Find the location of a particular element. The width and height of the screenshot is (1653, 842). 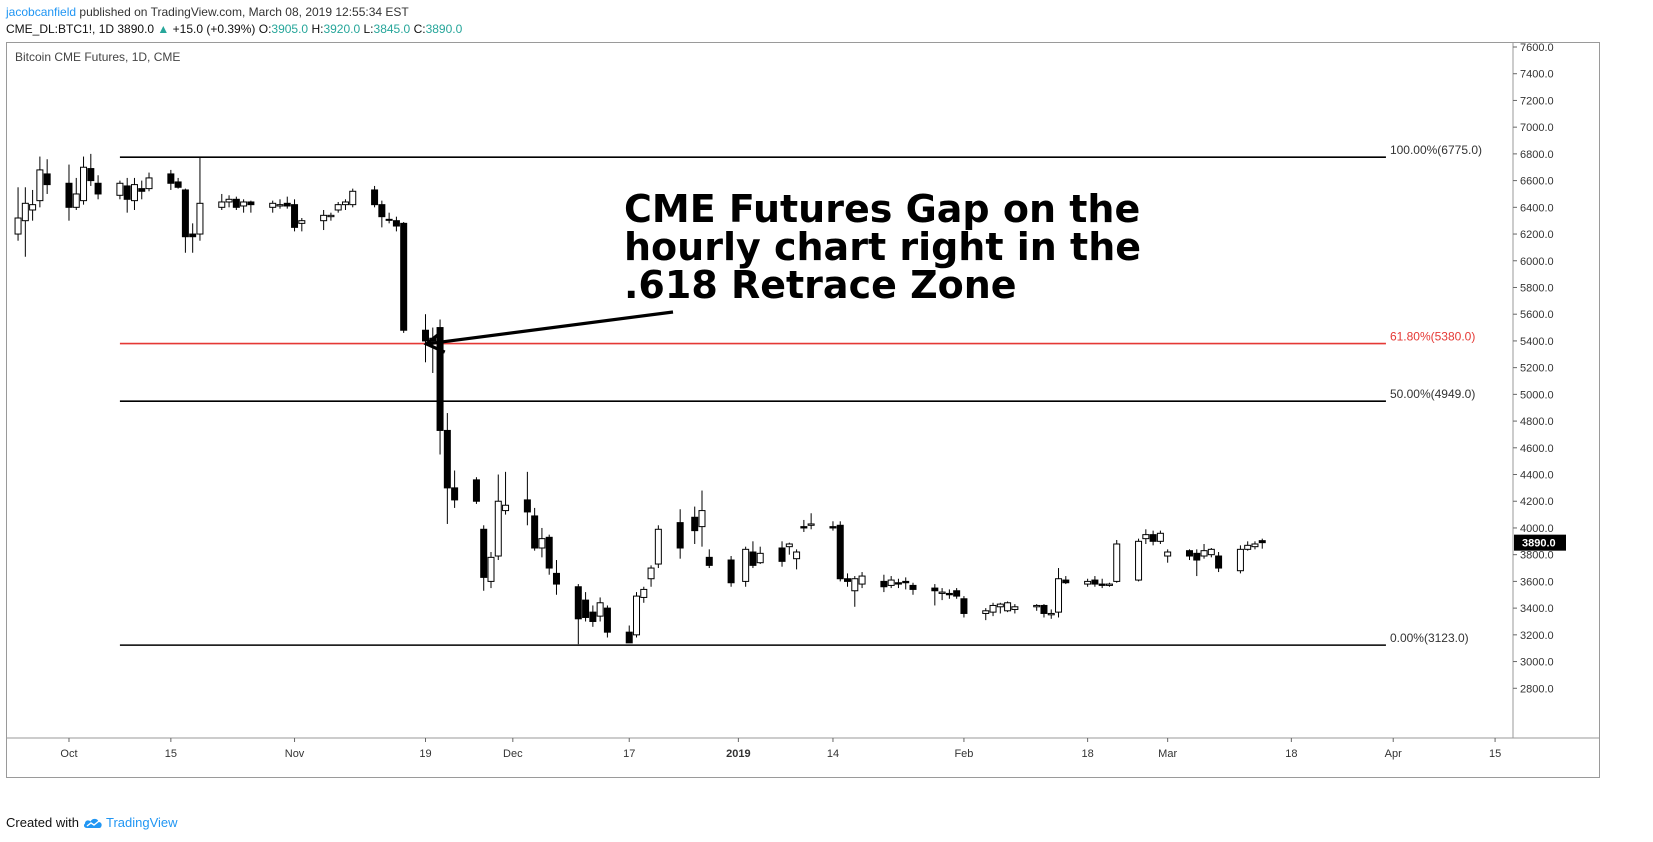

x-tick-label: Apr is located at coordinates (1393, 754).